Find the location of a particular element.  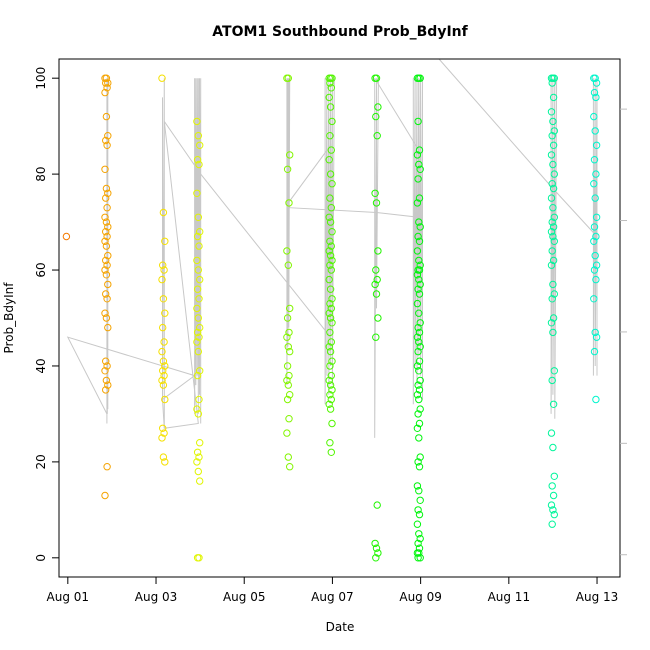

right-tick-label: 600 is located at coordinates (648, 331).